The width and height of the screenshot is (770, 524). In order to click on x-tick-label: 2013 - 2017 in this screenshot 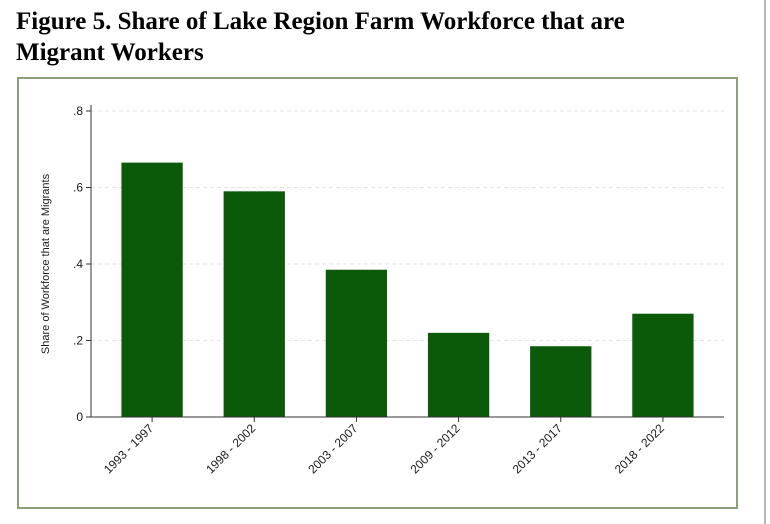, I will do `click(537, 448)`.